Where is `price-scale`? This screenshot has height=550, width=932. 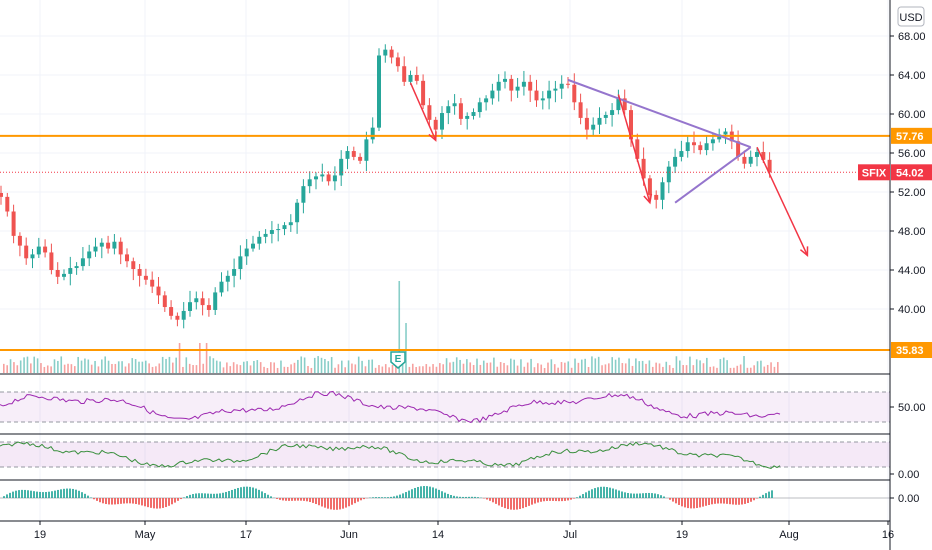 price-scale is located at coordinates (911, 275).